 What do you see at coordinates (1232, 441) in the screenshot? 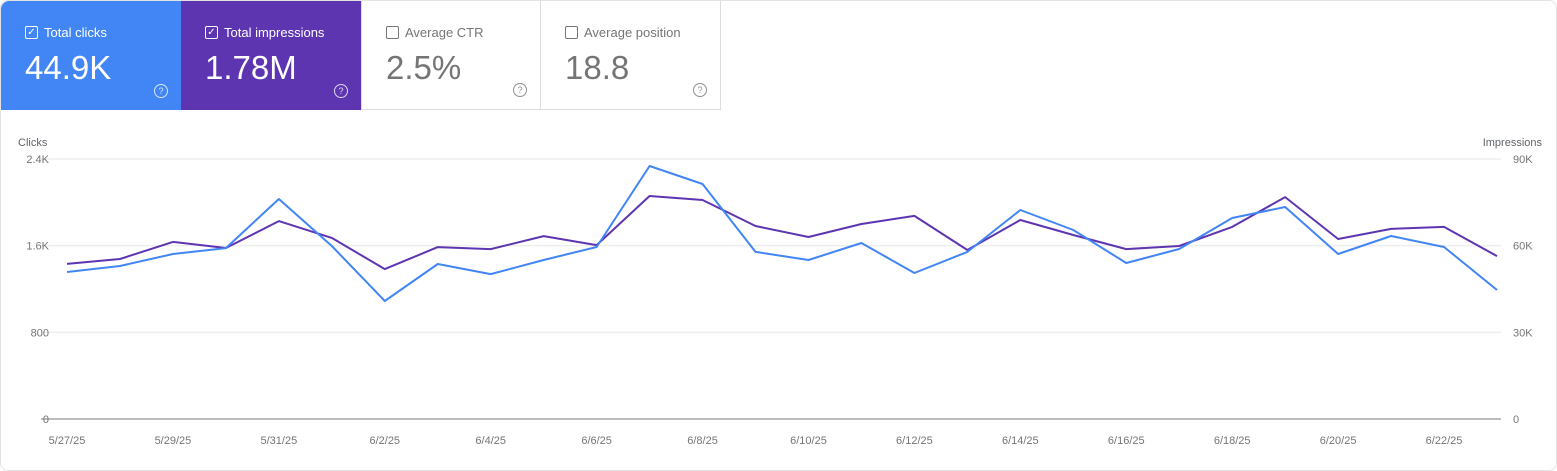
I see `x-tick-label: 6/18/25` at bounding box center [1232, 441].